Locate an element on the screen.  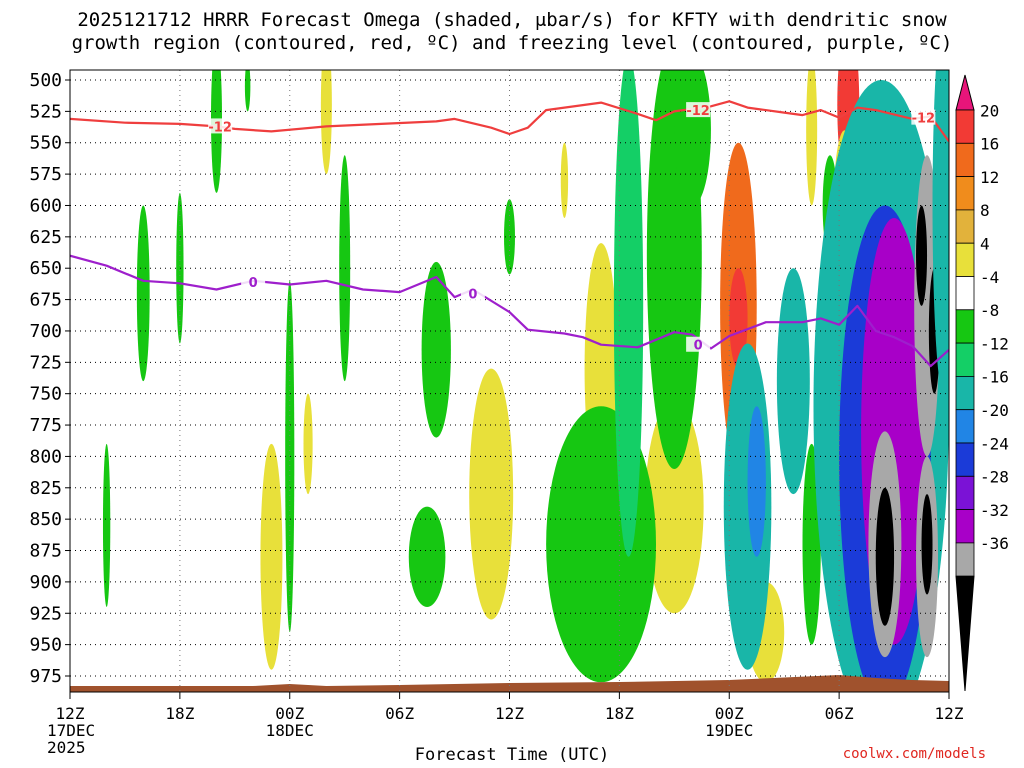
x-tick-sublabel-0-1: 2025 is located at coordinates (66, 747).